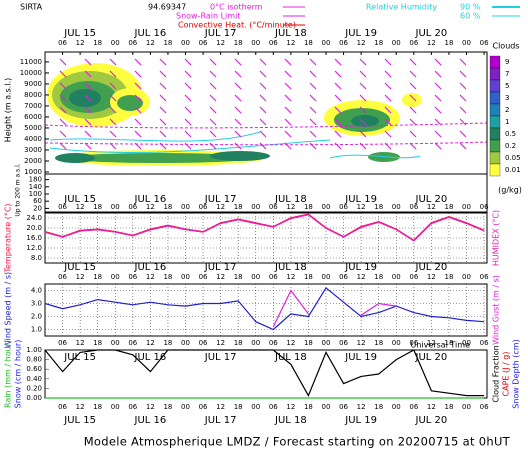  Describe the element at coordinates (510, 134) in the screenshot. I see `legend-label: 0.5` at that location.